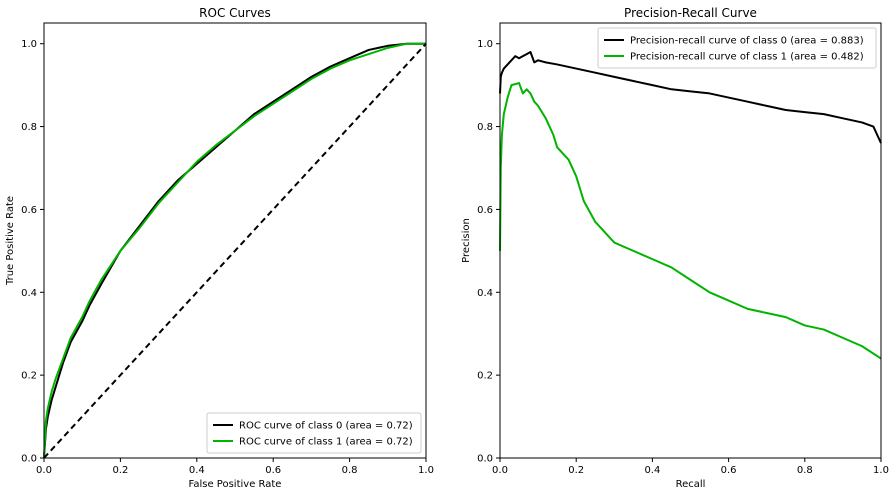  I want to click on chart-title: Precision-Recall Curve, so click(690, 13).